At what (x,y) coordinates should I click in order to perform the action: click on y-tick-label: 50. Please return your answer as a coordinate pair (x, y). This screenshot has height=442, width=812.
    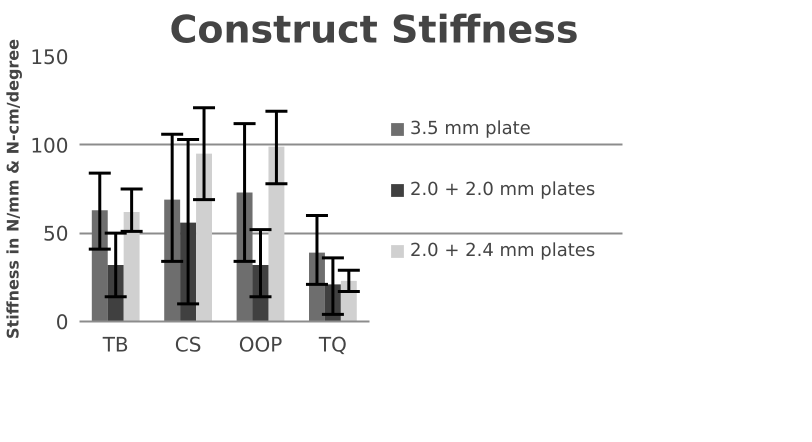
    Looking at the image, I should click on (56, 234).